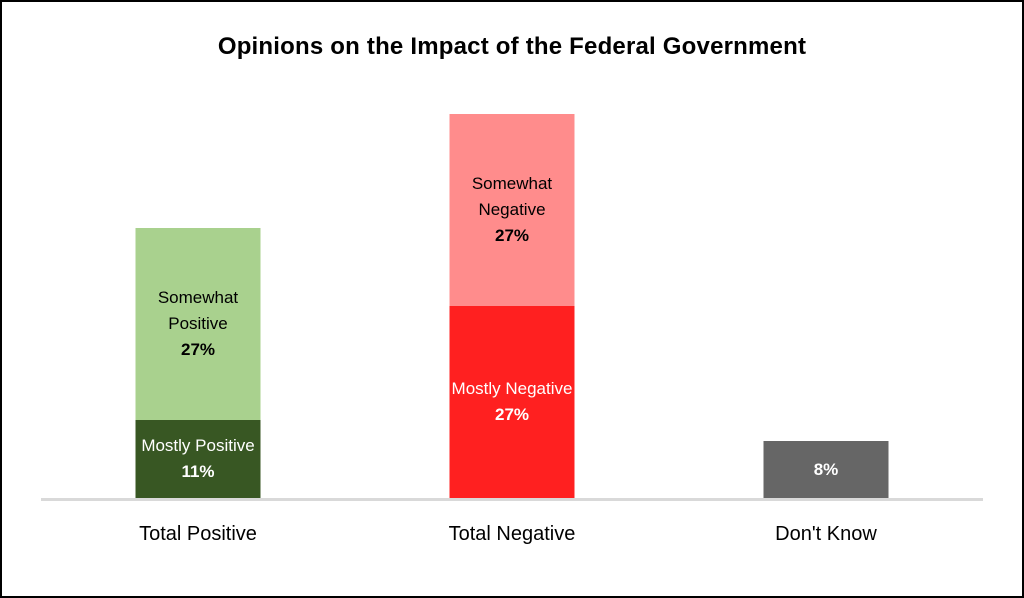 This screenshot has height=598, width=1024. I want to click on segment-value: 8%, so click(826, 469).